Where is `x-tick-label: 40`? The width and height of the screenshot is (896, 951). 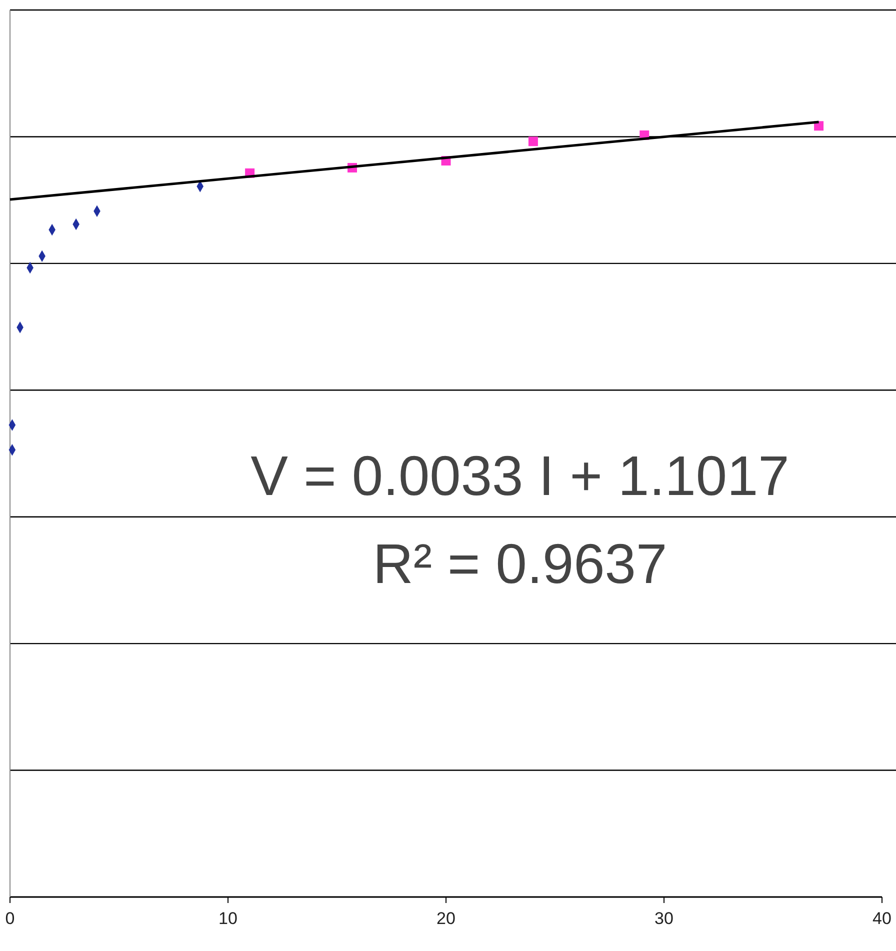
x-tick-label: 40 is located at coordinates (882, 918).